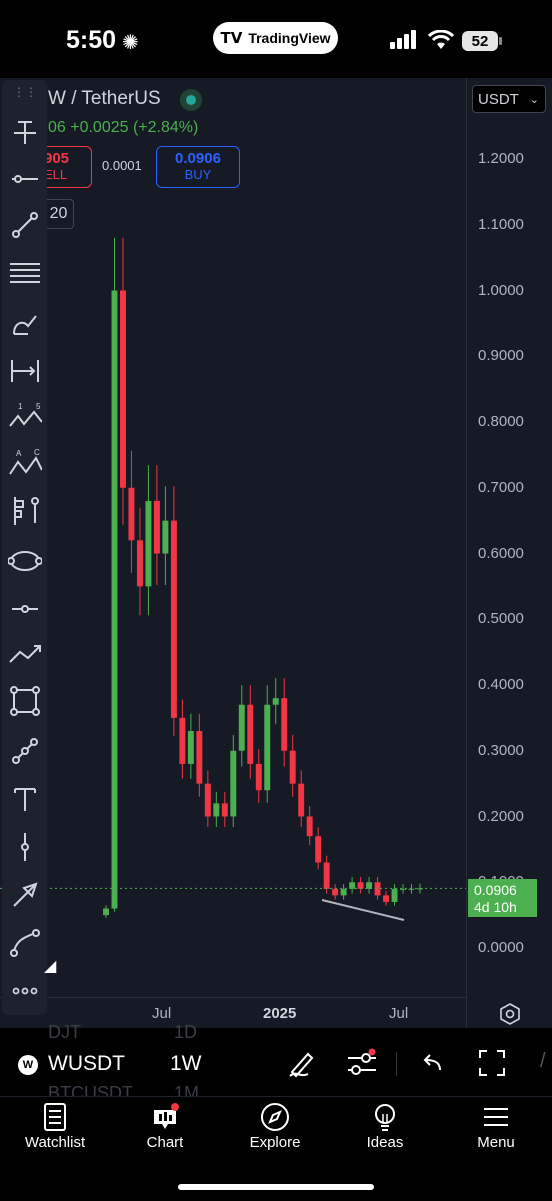 The width and height of the screenshot is (552, 1201). What do you see at coordinates (38, 406) in the screenshot?
I see `svg-text: 5` at bounding box center [38, 406].